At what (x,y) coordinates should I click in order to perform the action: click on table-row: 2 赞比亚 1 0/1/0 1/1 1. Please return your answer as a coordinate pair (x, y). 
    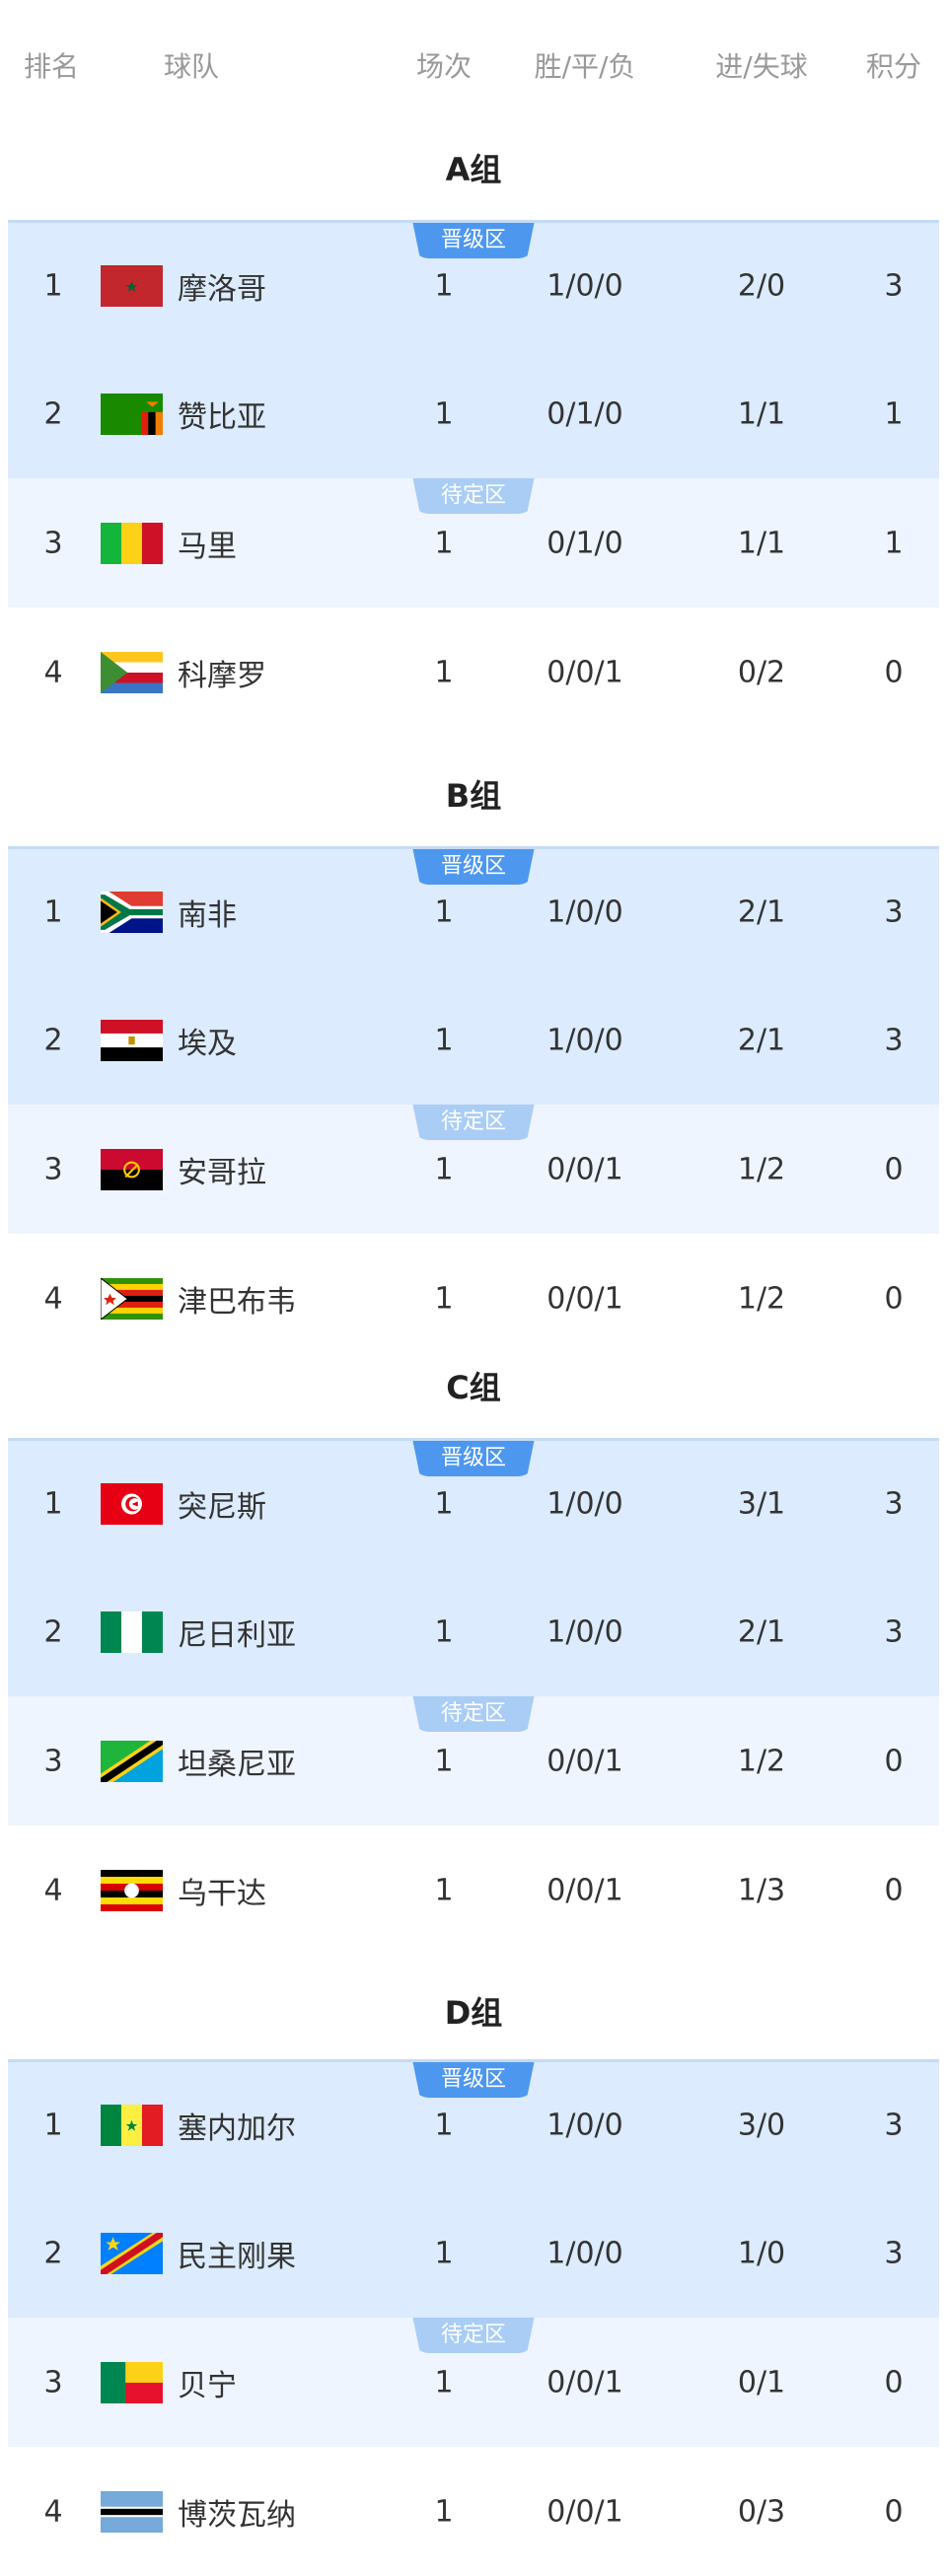
    Looking at the image, I should click on (473, 413).